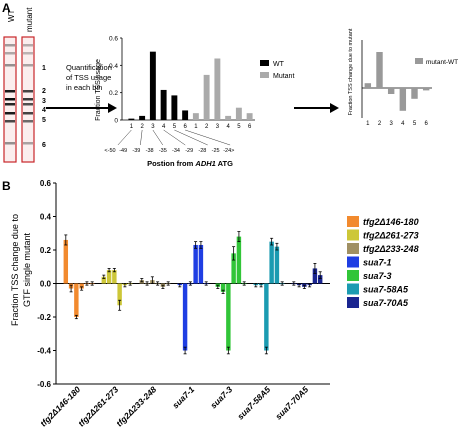 The image size is (474, 443). Describe the element at coordinates (46, 217) in the screenshot. I see `chart3-y-tick-label: 0.4` at that location.